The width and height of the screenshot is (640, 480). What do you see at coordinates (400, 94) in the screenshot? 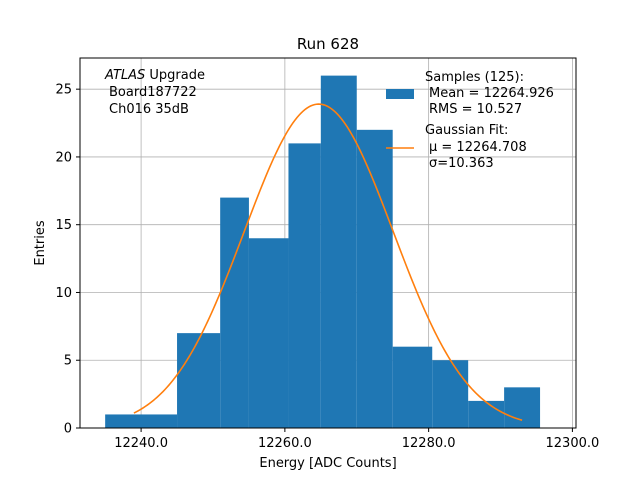
I see `legend-bars-swatch` at bounding box center [400, 94].